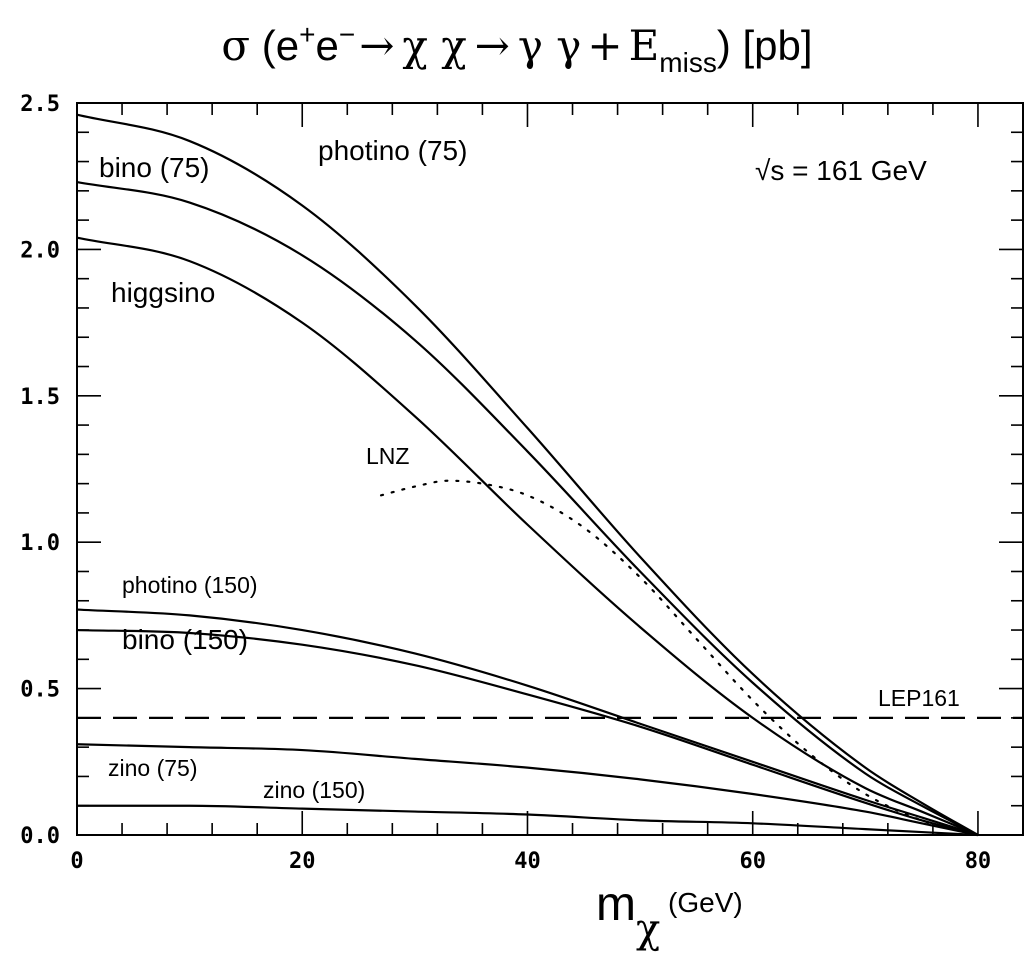 The height and width of the screenshot is (957, 1034). Describe the element at coordinates (919, 698) in the screenshot. I see `label-lep161: LEP161` at that location.